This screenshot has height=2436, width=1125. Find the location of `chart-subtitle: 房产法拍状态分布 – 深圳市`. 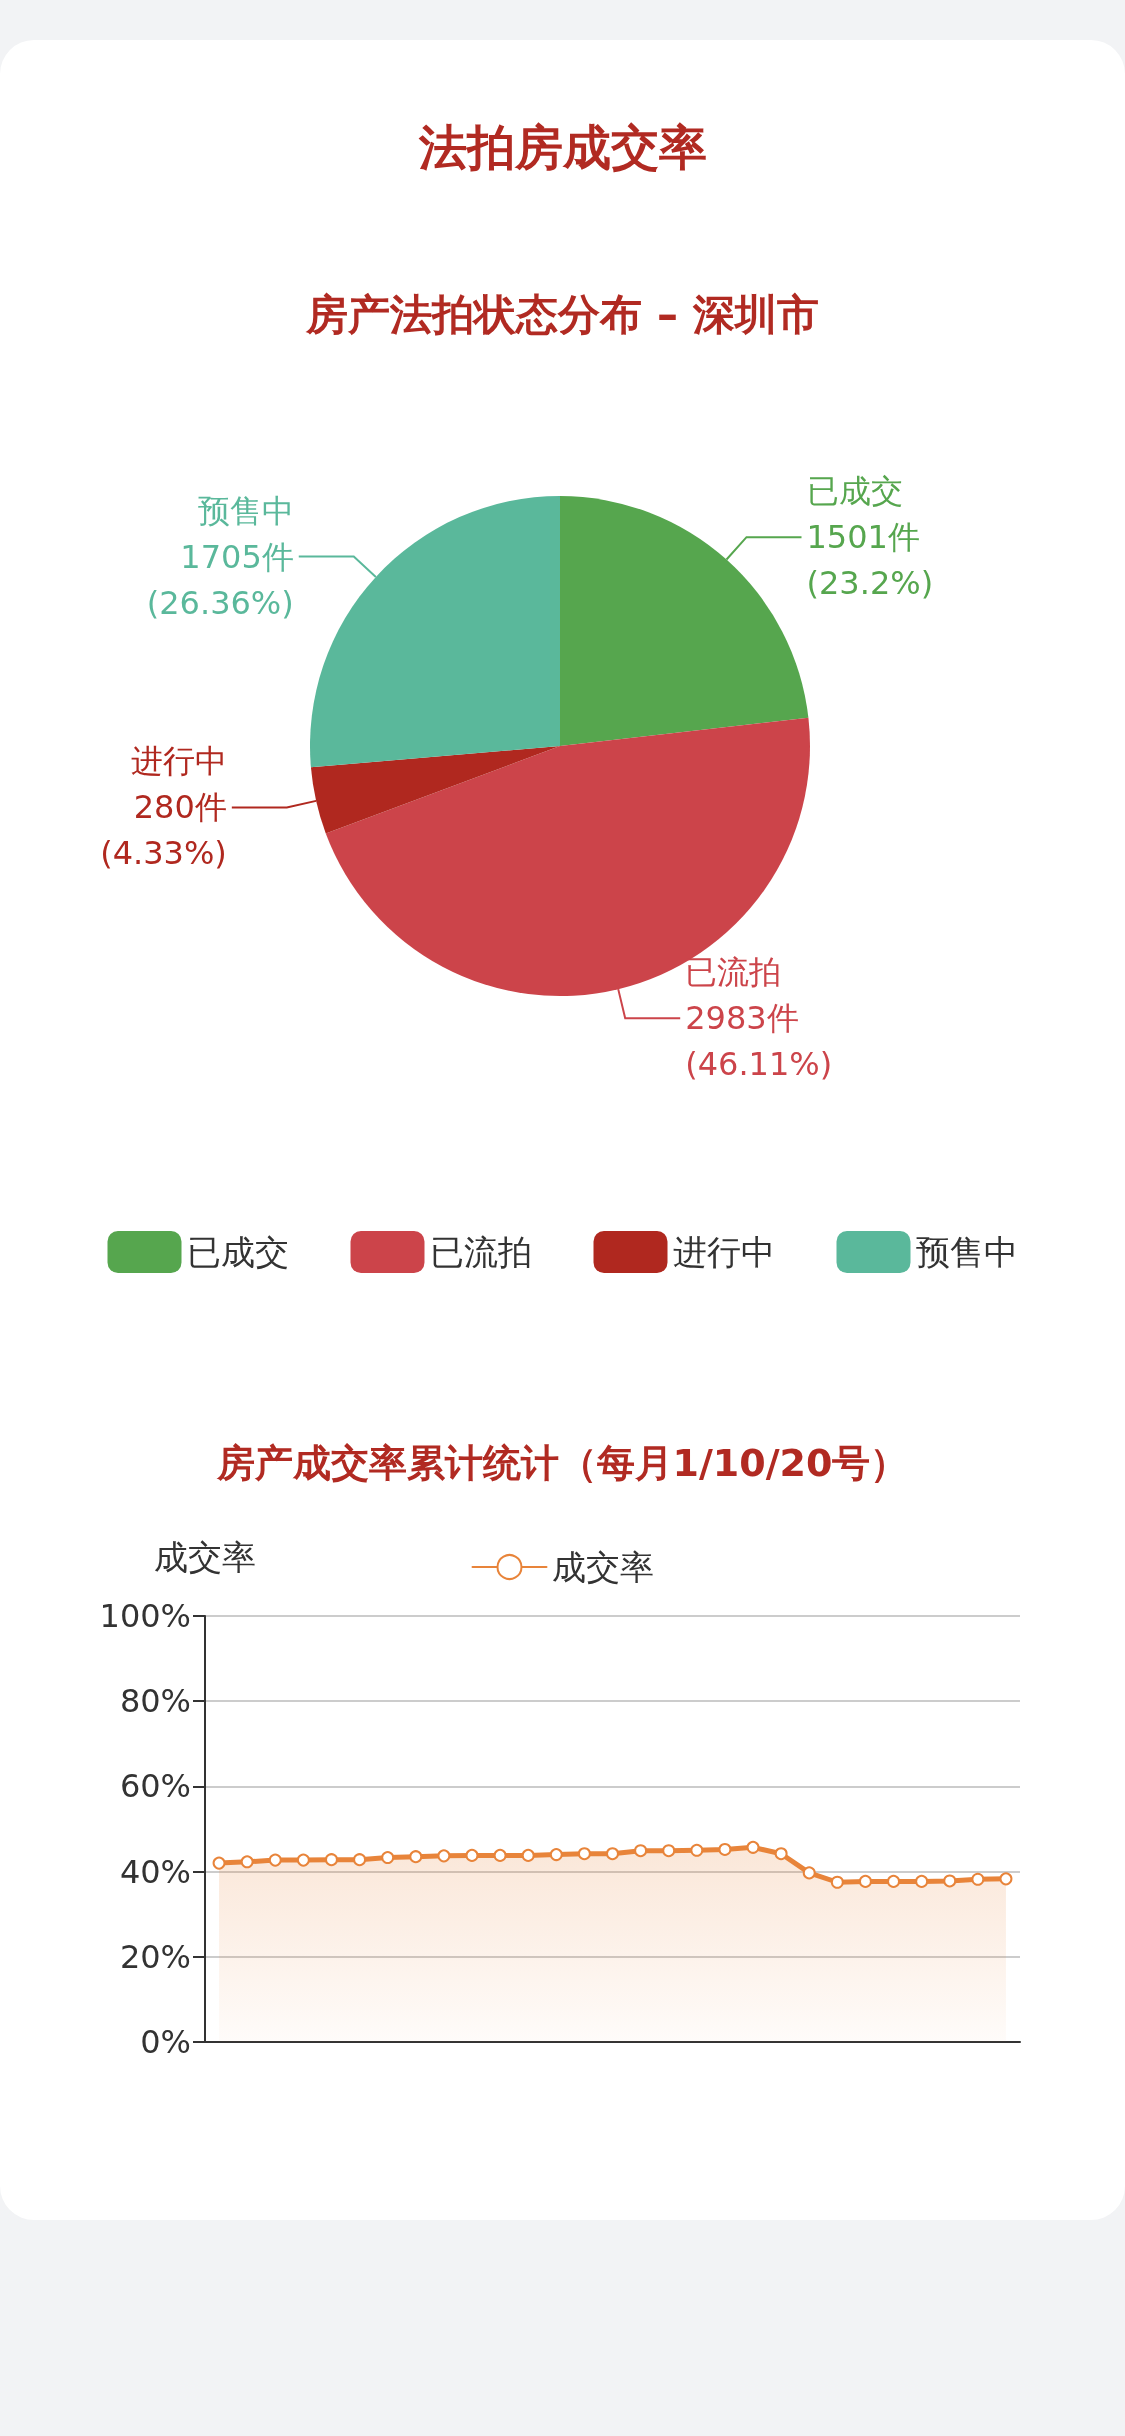

chart-subtitle: 房产法拍状态分布 – 深圳市 is located at coordinates (562, 314).